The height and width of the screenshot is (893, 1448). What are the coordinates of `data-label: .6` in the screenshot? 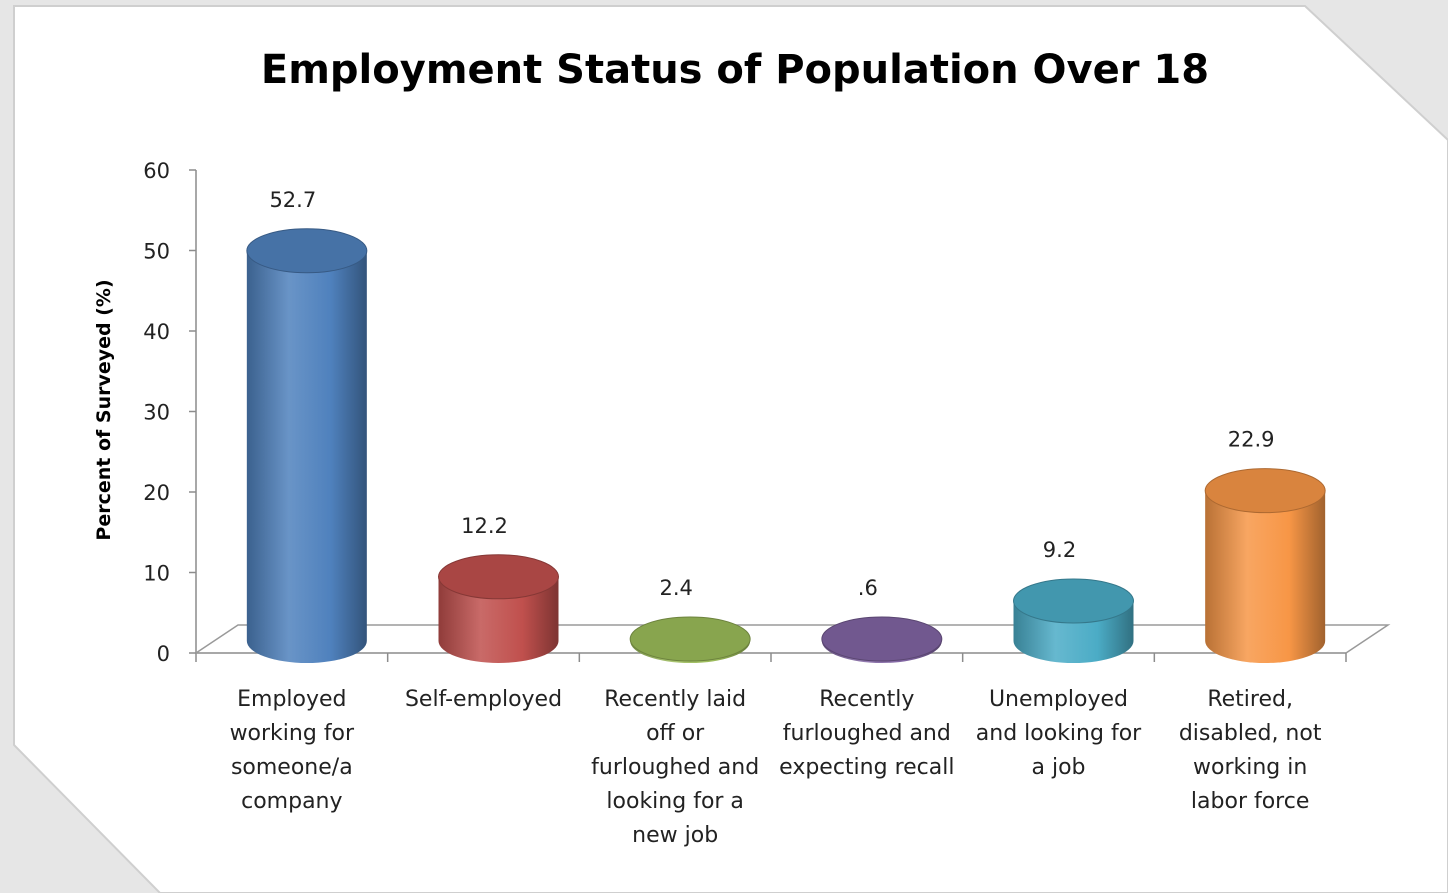 It's located at (868, 588).